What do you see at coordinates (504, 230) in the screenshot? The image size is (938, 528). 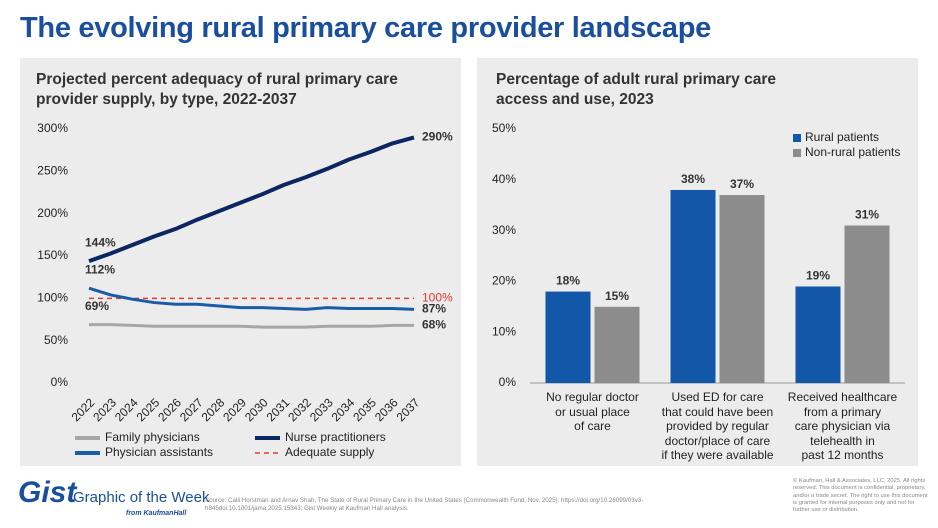 I see `y-tick-label: 30%` at bounding box center [504, 230].